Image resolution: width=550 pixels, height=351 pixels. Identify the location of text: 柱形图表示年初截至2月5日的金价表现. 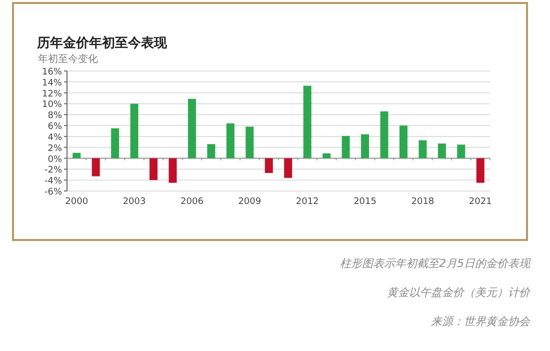
(435, 263).